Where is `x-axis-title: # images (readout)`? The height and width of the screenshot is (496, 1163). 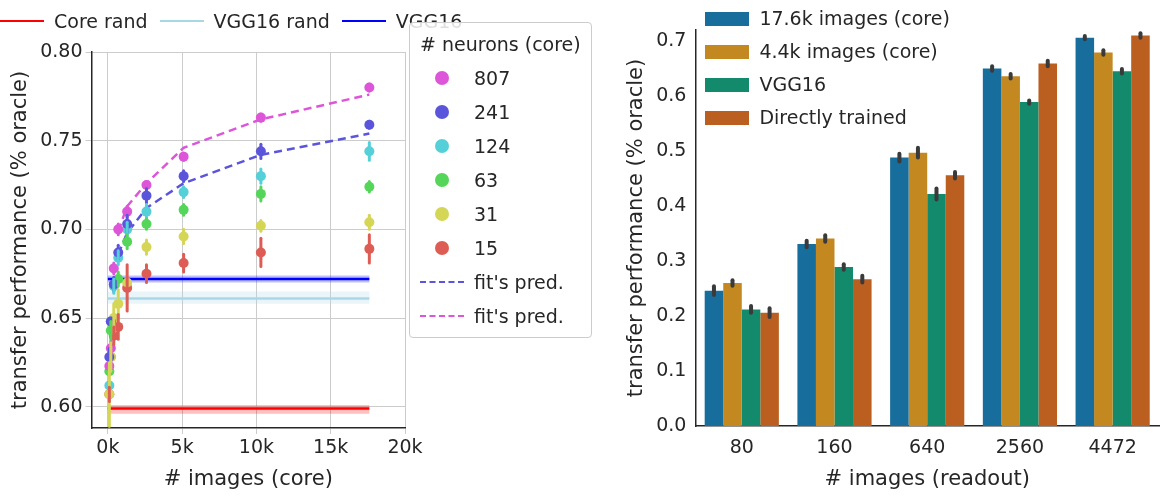 x-axis-title: # images (readout) is located at coordinates (927, 477).